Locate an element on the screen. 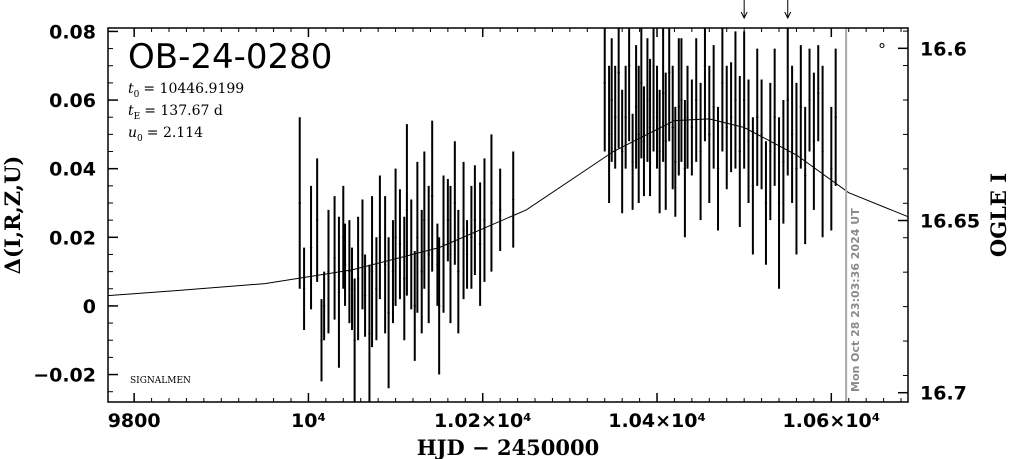 Image resolution: width=1011 pixels, height=459 pixels. arrow-markers is located at coordinates (766, 10).